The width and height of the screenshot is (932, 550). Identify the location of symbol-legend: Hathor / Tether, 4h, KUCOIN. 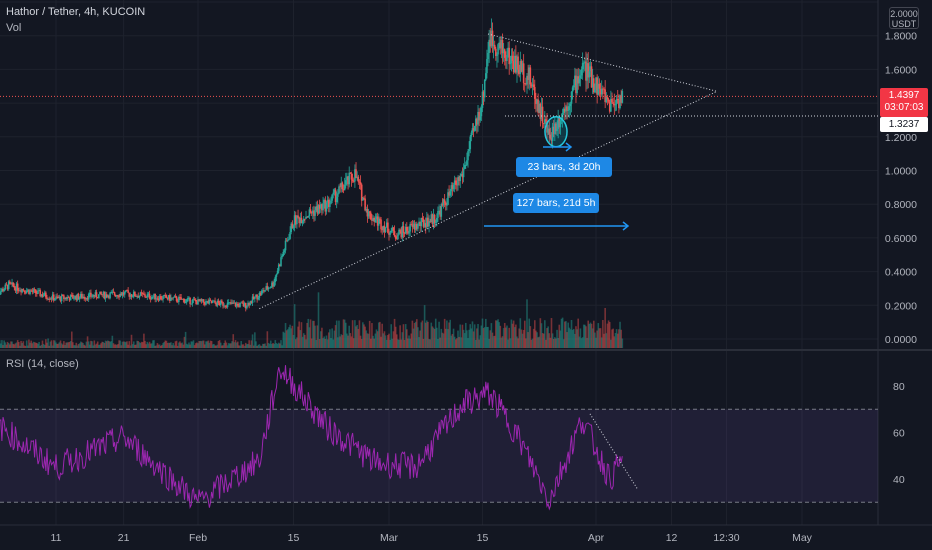
(76, 12).